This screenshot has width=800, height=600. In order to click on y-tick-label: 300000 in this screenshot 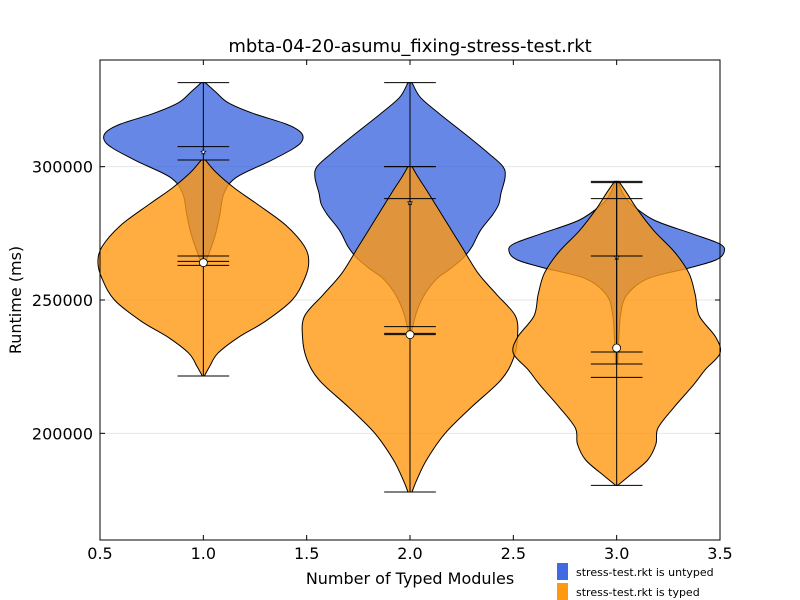, I will do `click(62, 167)`.